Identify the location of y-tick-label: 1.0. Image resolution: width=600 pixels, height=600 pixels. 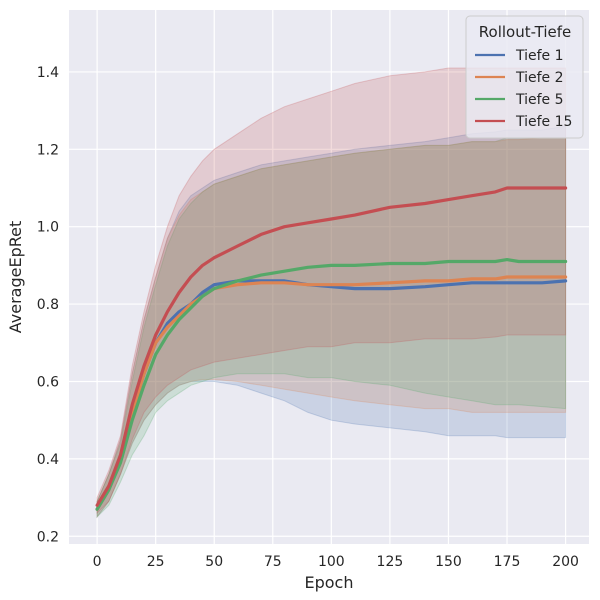
(48, 228).